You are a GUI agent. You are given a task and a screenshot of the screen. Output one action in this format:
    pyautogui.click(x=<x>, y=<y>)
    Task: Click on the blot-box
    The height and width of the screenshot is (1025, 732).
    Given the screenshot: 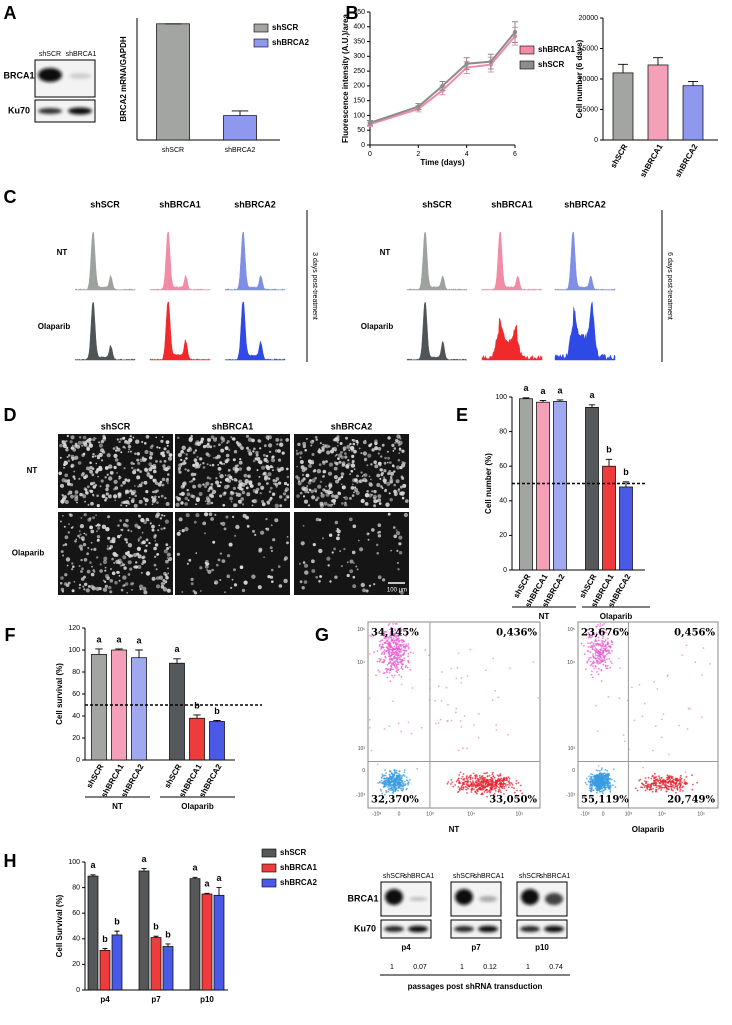 What is the action you would take?
    pyautogui.click(x=65, y=111)
    